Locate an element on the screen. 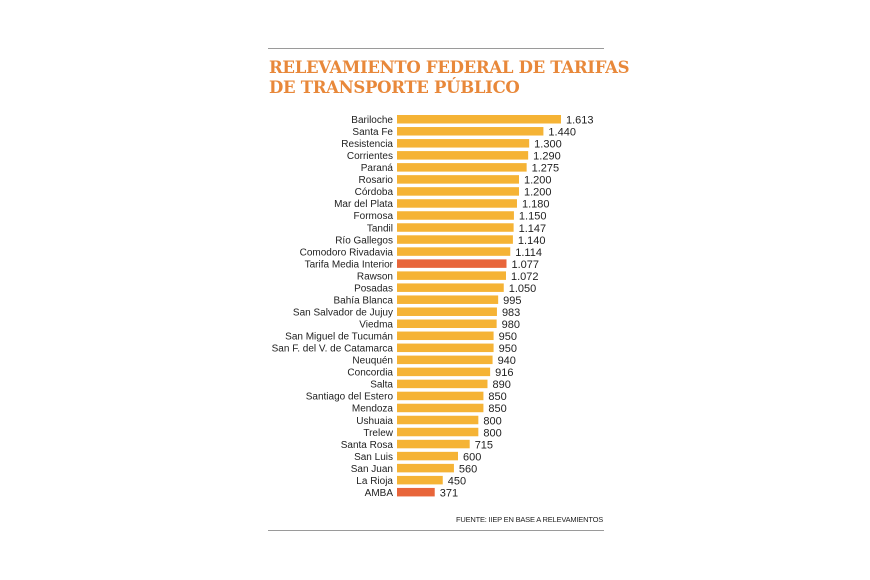  value-label: 715 is located at coordinates (484, 445).